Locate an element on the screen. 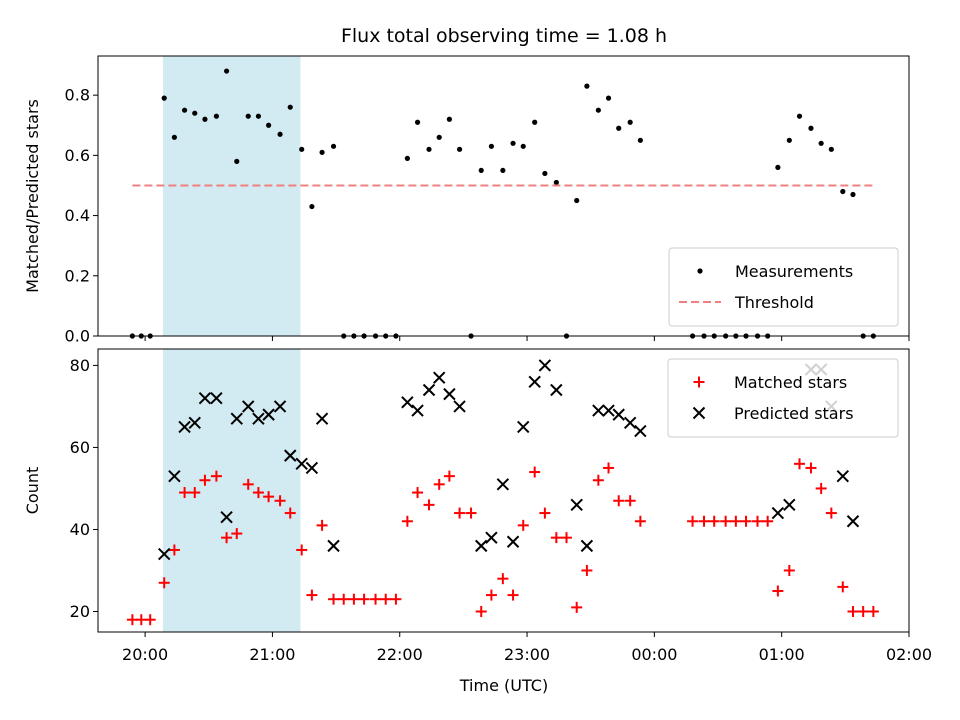 This screenshot has height=720, width=960. y-tick-label: 0.4 is located at coordinates (77, 215).